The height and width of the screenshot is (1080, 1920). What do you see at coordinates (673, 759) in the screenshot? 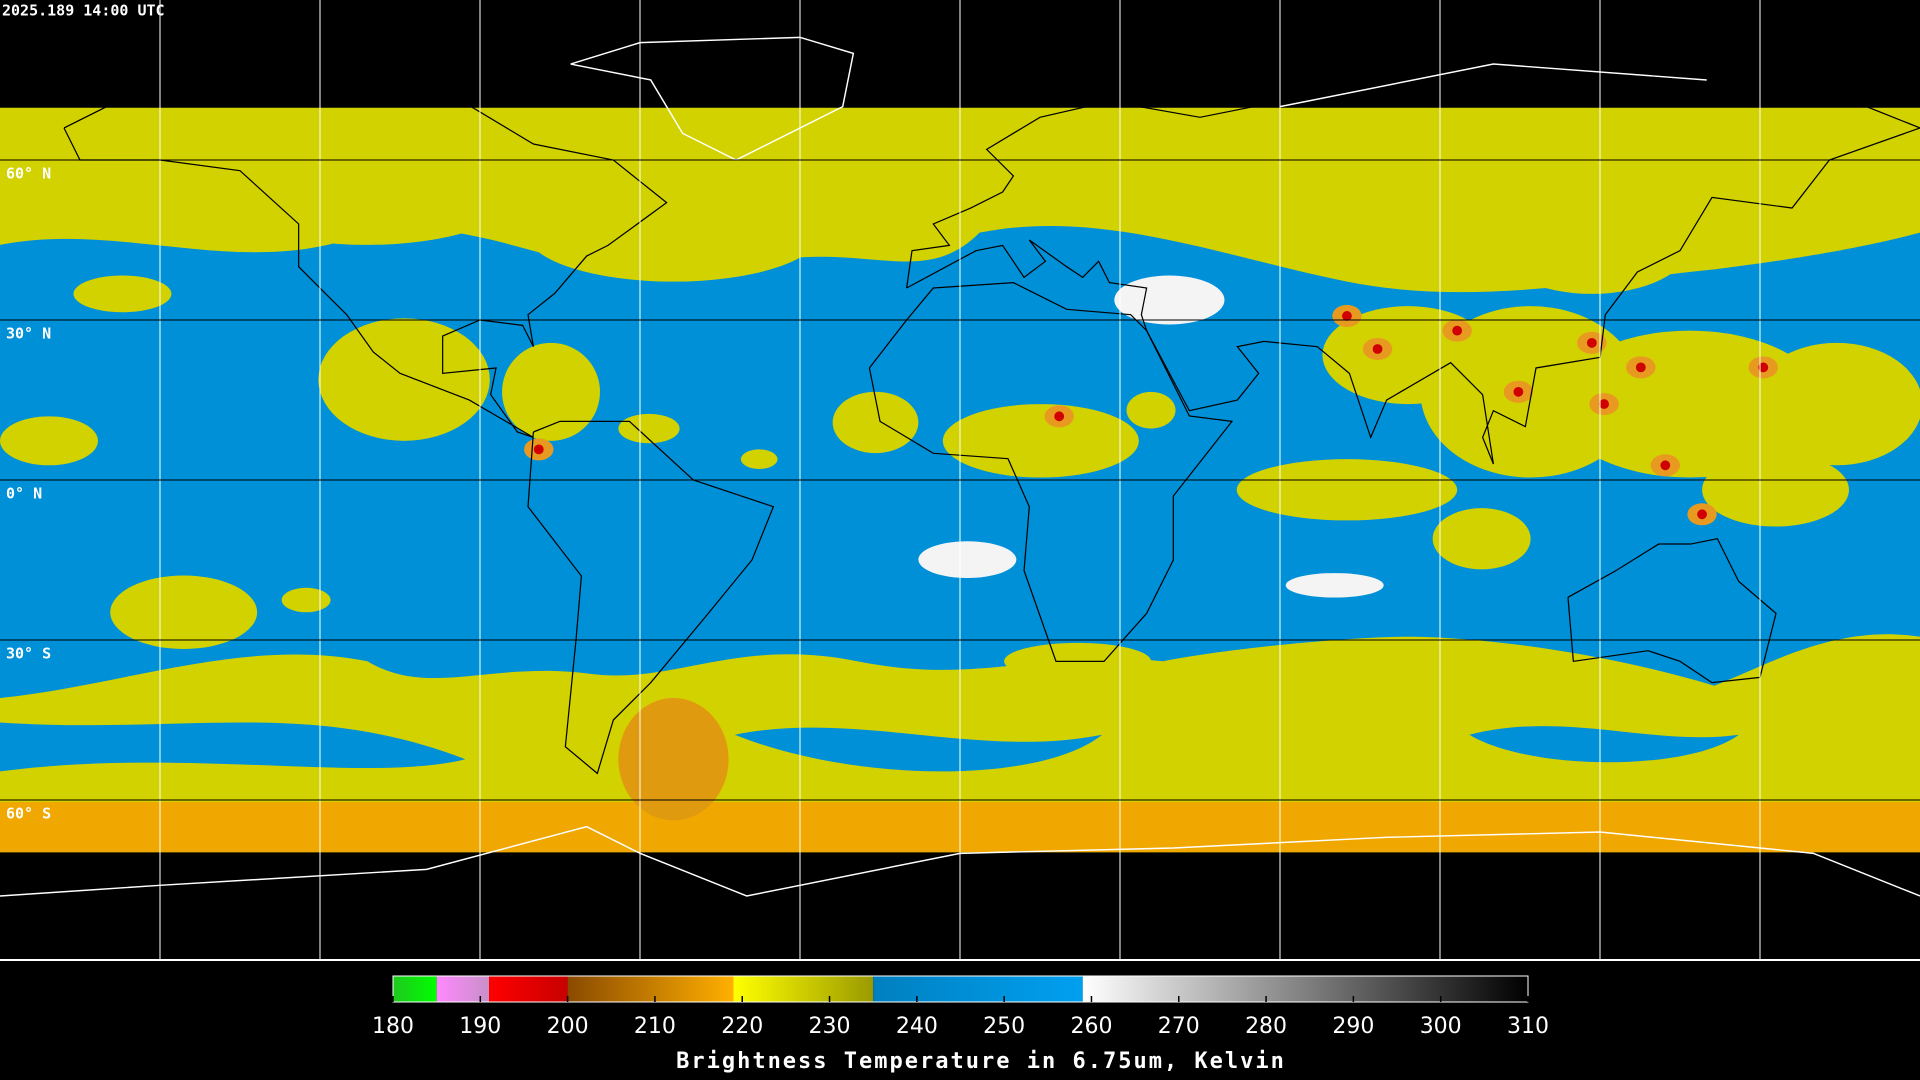
I see `cold-patch` at bounding box center [673, 759].